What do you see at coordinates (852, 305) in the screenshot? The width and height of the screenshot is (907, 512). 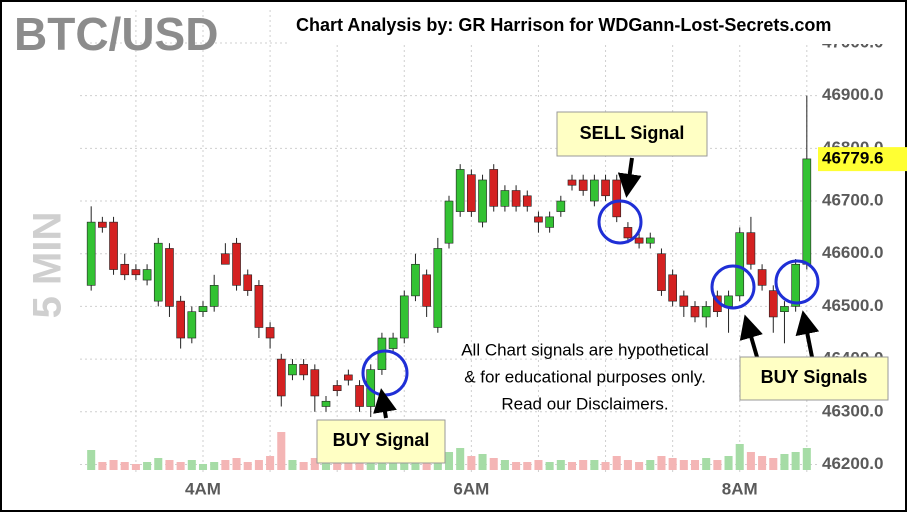 I see `y-tick-label: 46500.0` at bounding box center [852, 305].